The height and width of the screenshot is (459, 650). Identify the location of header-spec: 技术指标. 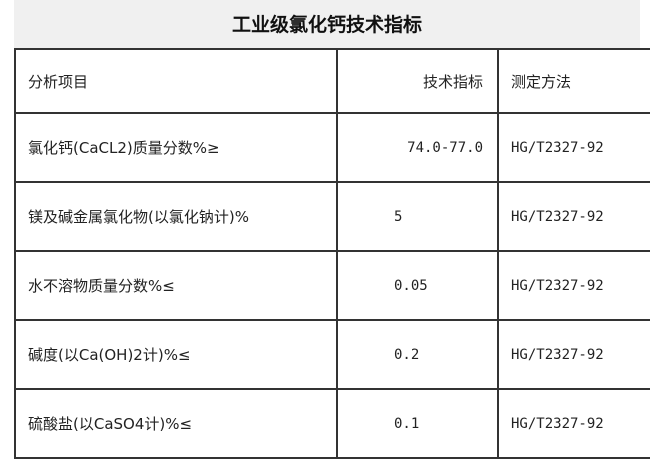
(417, 81).